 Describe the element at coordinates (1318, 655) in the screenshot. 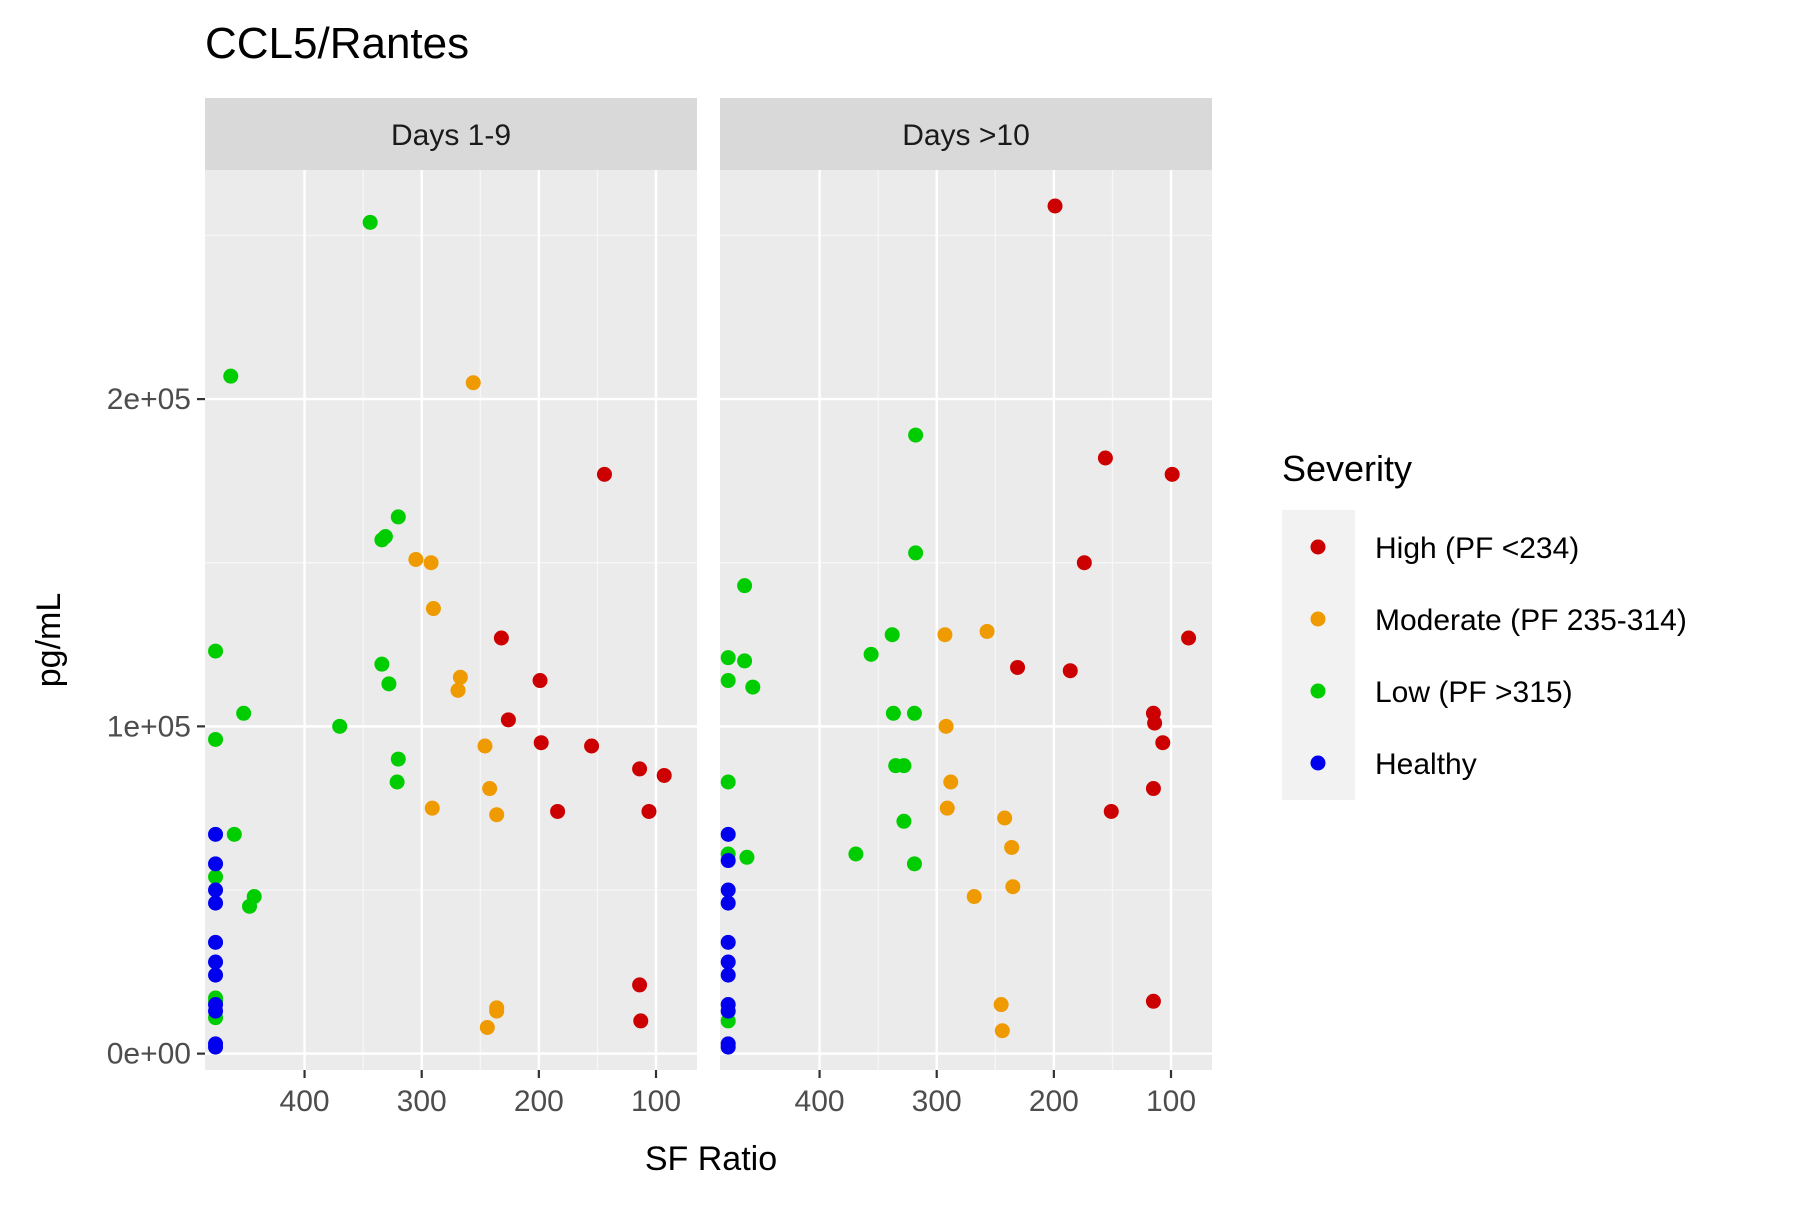

I see `legend-key-background` at that location.